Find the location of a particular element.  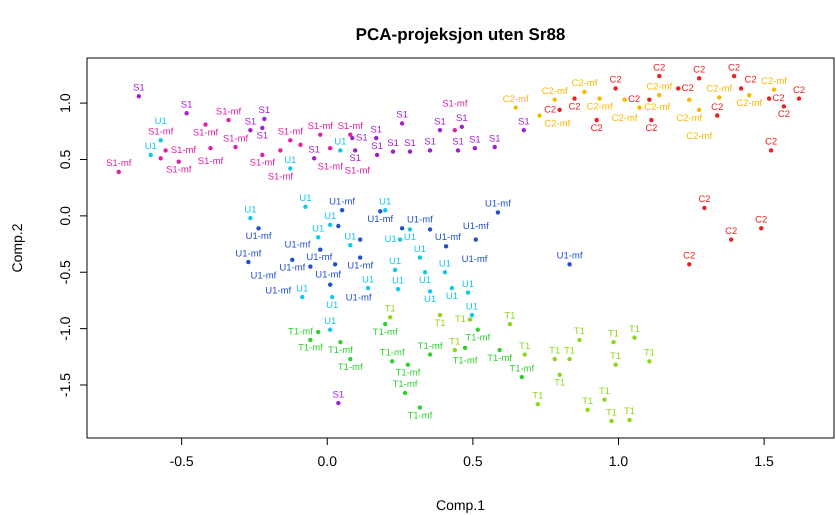

series-label: U1-mf is located at coordinates (319, 258).